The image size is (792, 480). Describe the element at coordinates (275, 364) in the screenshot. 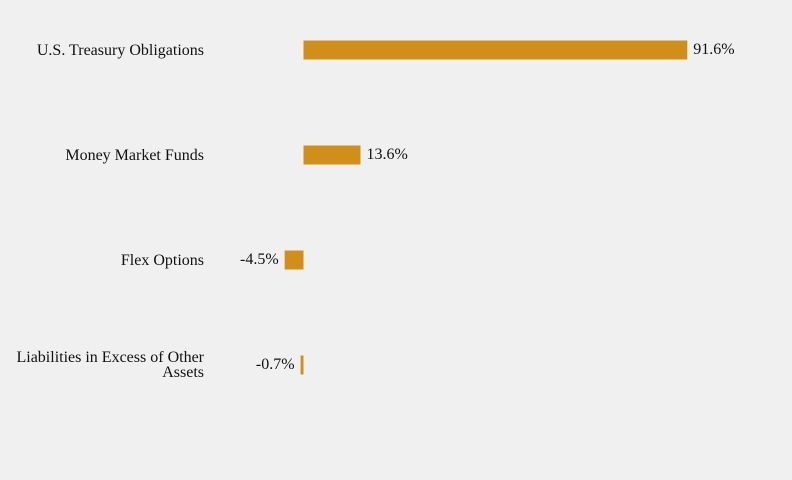

I see `value-label: -0.7%` at that location.